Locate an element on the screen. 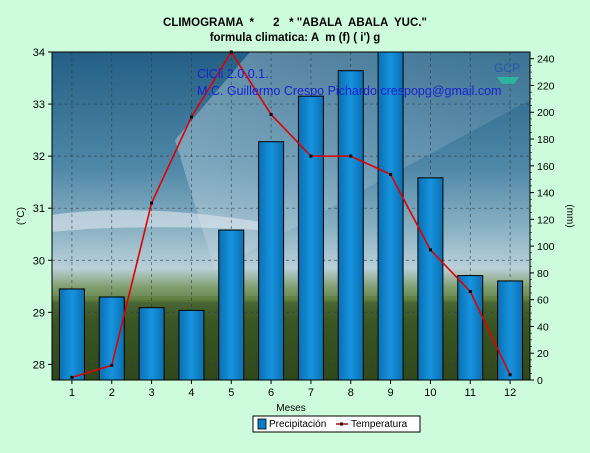  y-left-tick-label: 29 is located at coordinates (39, 313).